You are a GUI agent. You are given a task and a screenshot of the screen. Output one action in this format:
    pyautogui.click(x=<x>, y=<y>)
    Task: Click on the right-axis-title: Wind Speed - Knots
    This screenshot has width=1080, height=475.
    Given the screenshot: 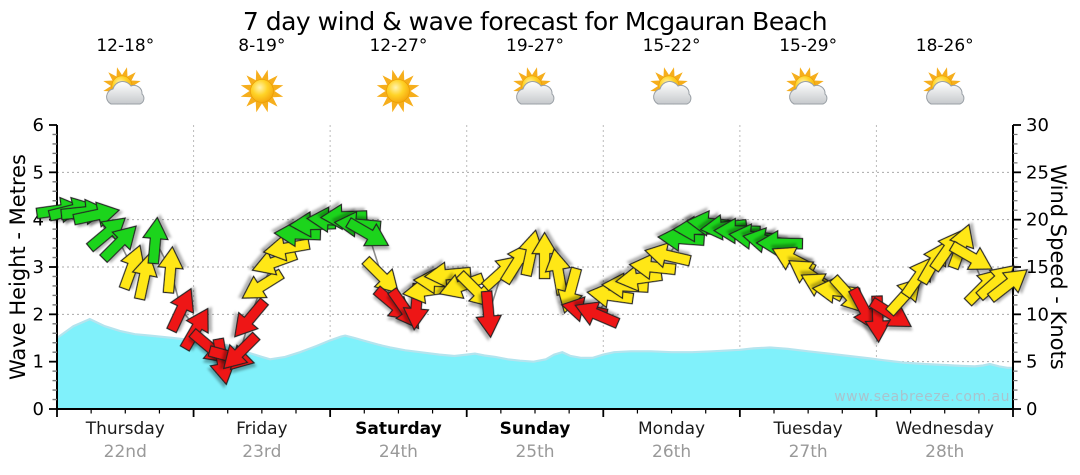 What is the action you would take?
    pyautogui.click(x=1058, y=267)
    